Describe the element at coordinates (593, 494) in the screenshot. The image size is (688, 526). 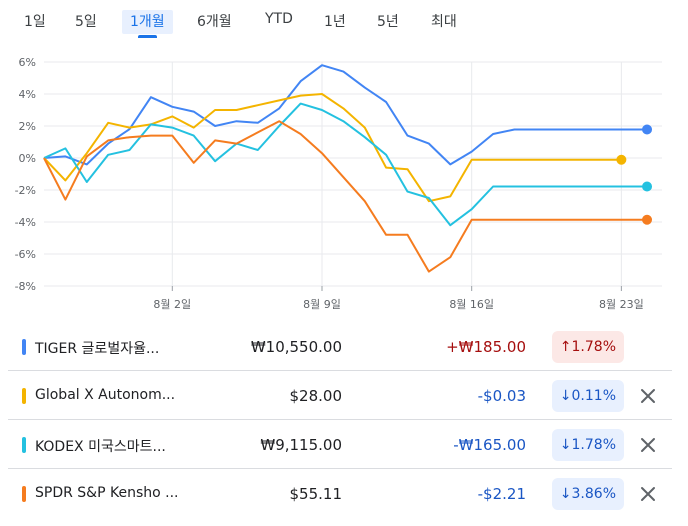
I see `percent-change-value: 3.86%` at that location.